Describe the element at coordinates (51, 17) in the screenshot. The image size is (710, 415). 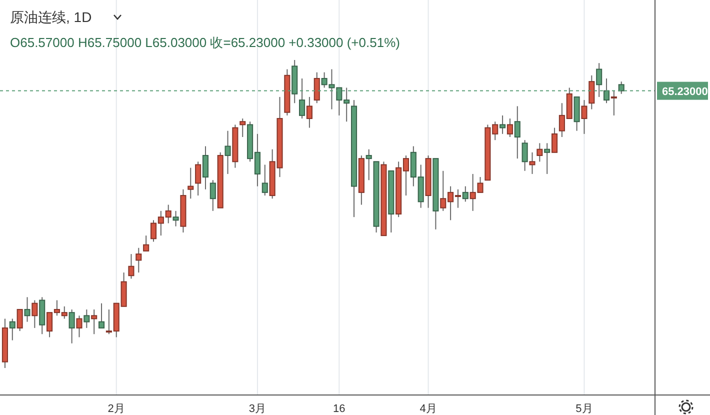
I see `chart-title: 原油连续, 1D` at that location.